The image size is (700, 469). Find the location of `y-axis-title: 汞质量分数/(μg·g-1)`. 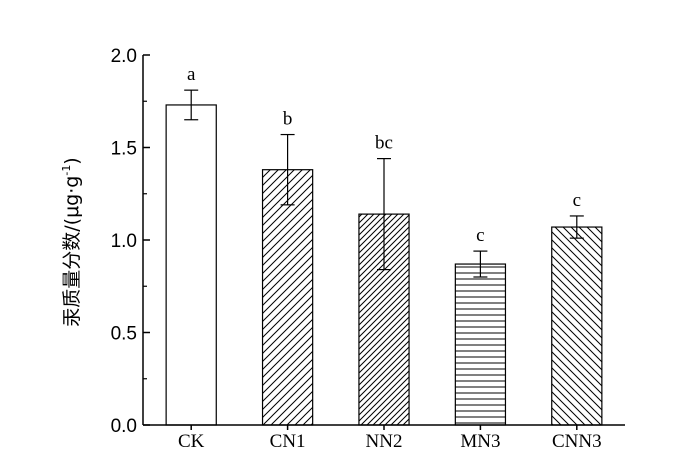

y-axis-title: 汞质量分数/(μg·g-1) is located at coordinates (71, 241).